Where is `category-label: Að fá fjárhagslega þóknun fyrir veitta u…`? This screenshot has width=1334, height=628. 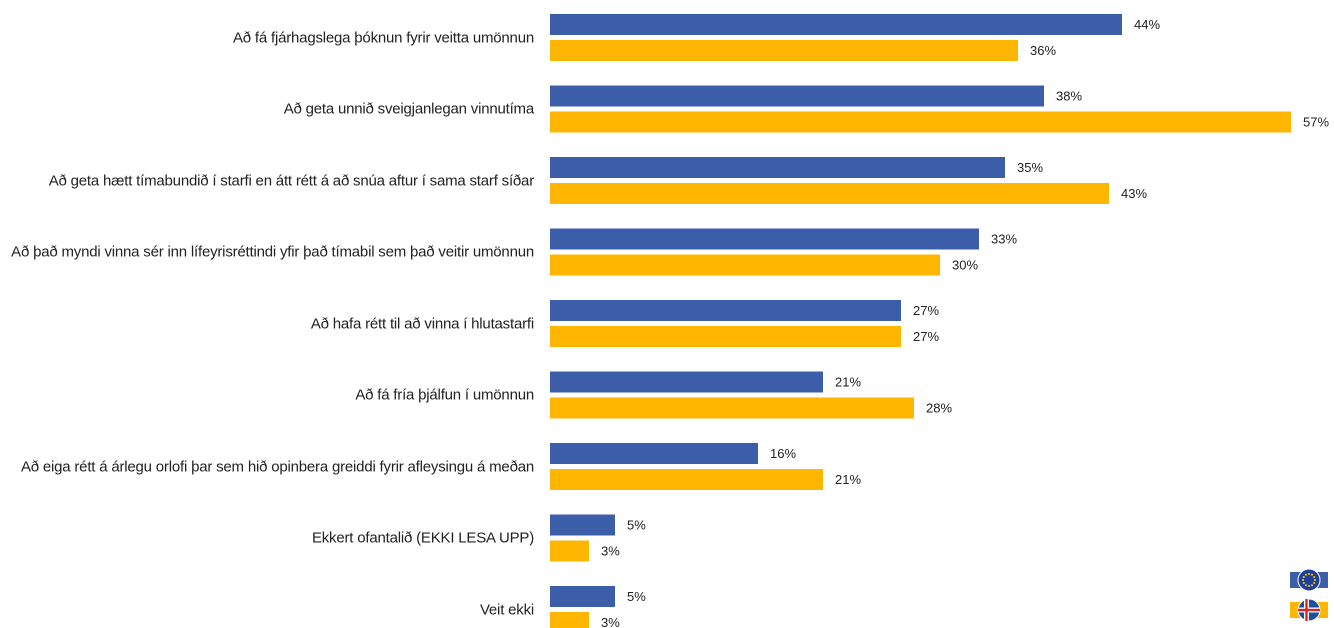 category-label: Að fá fjárhagslega þóknun fyrir veitta u… is located at coordinates (383, 37).